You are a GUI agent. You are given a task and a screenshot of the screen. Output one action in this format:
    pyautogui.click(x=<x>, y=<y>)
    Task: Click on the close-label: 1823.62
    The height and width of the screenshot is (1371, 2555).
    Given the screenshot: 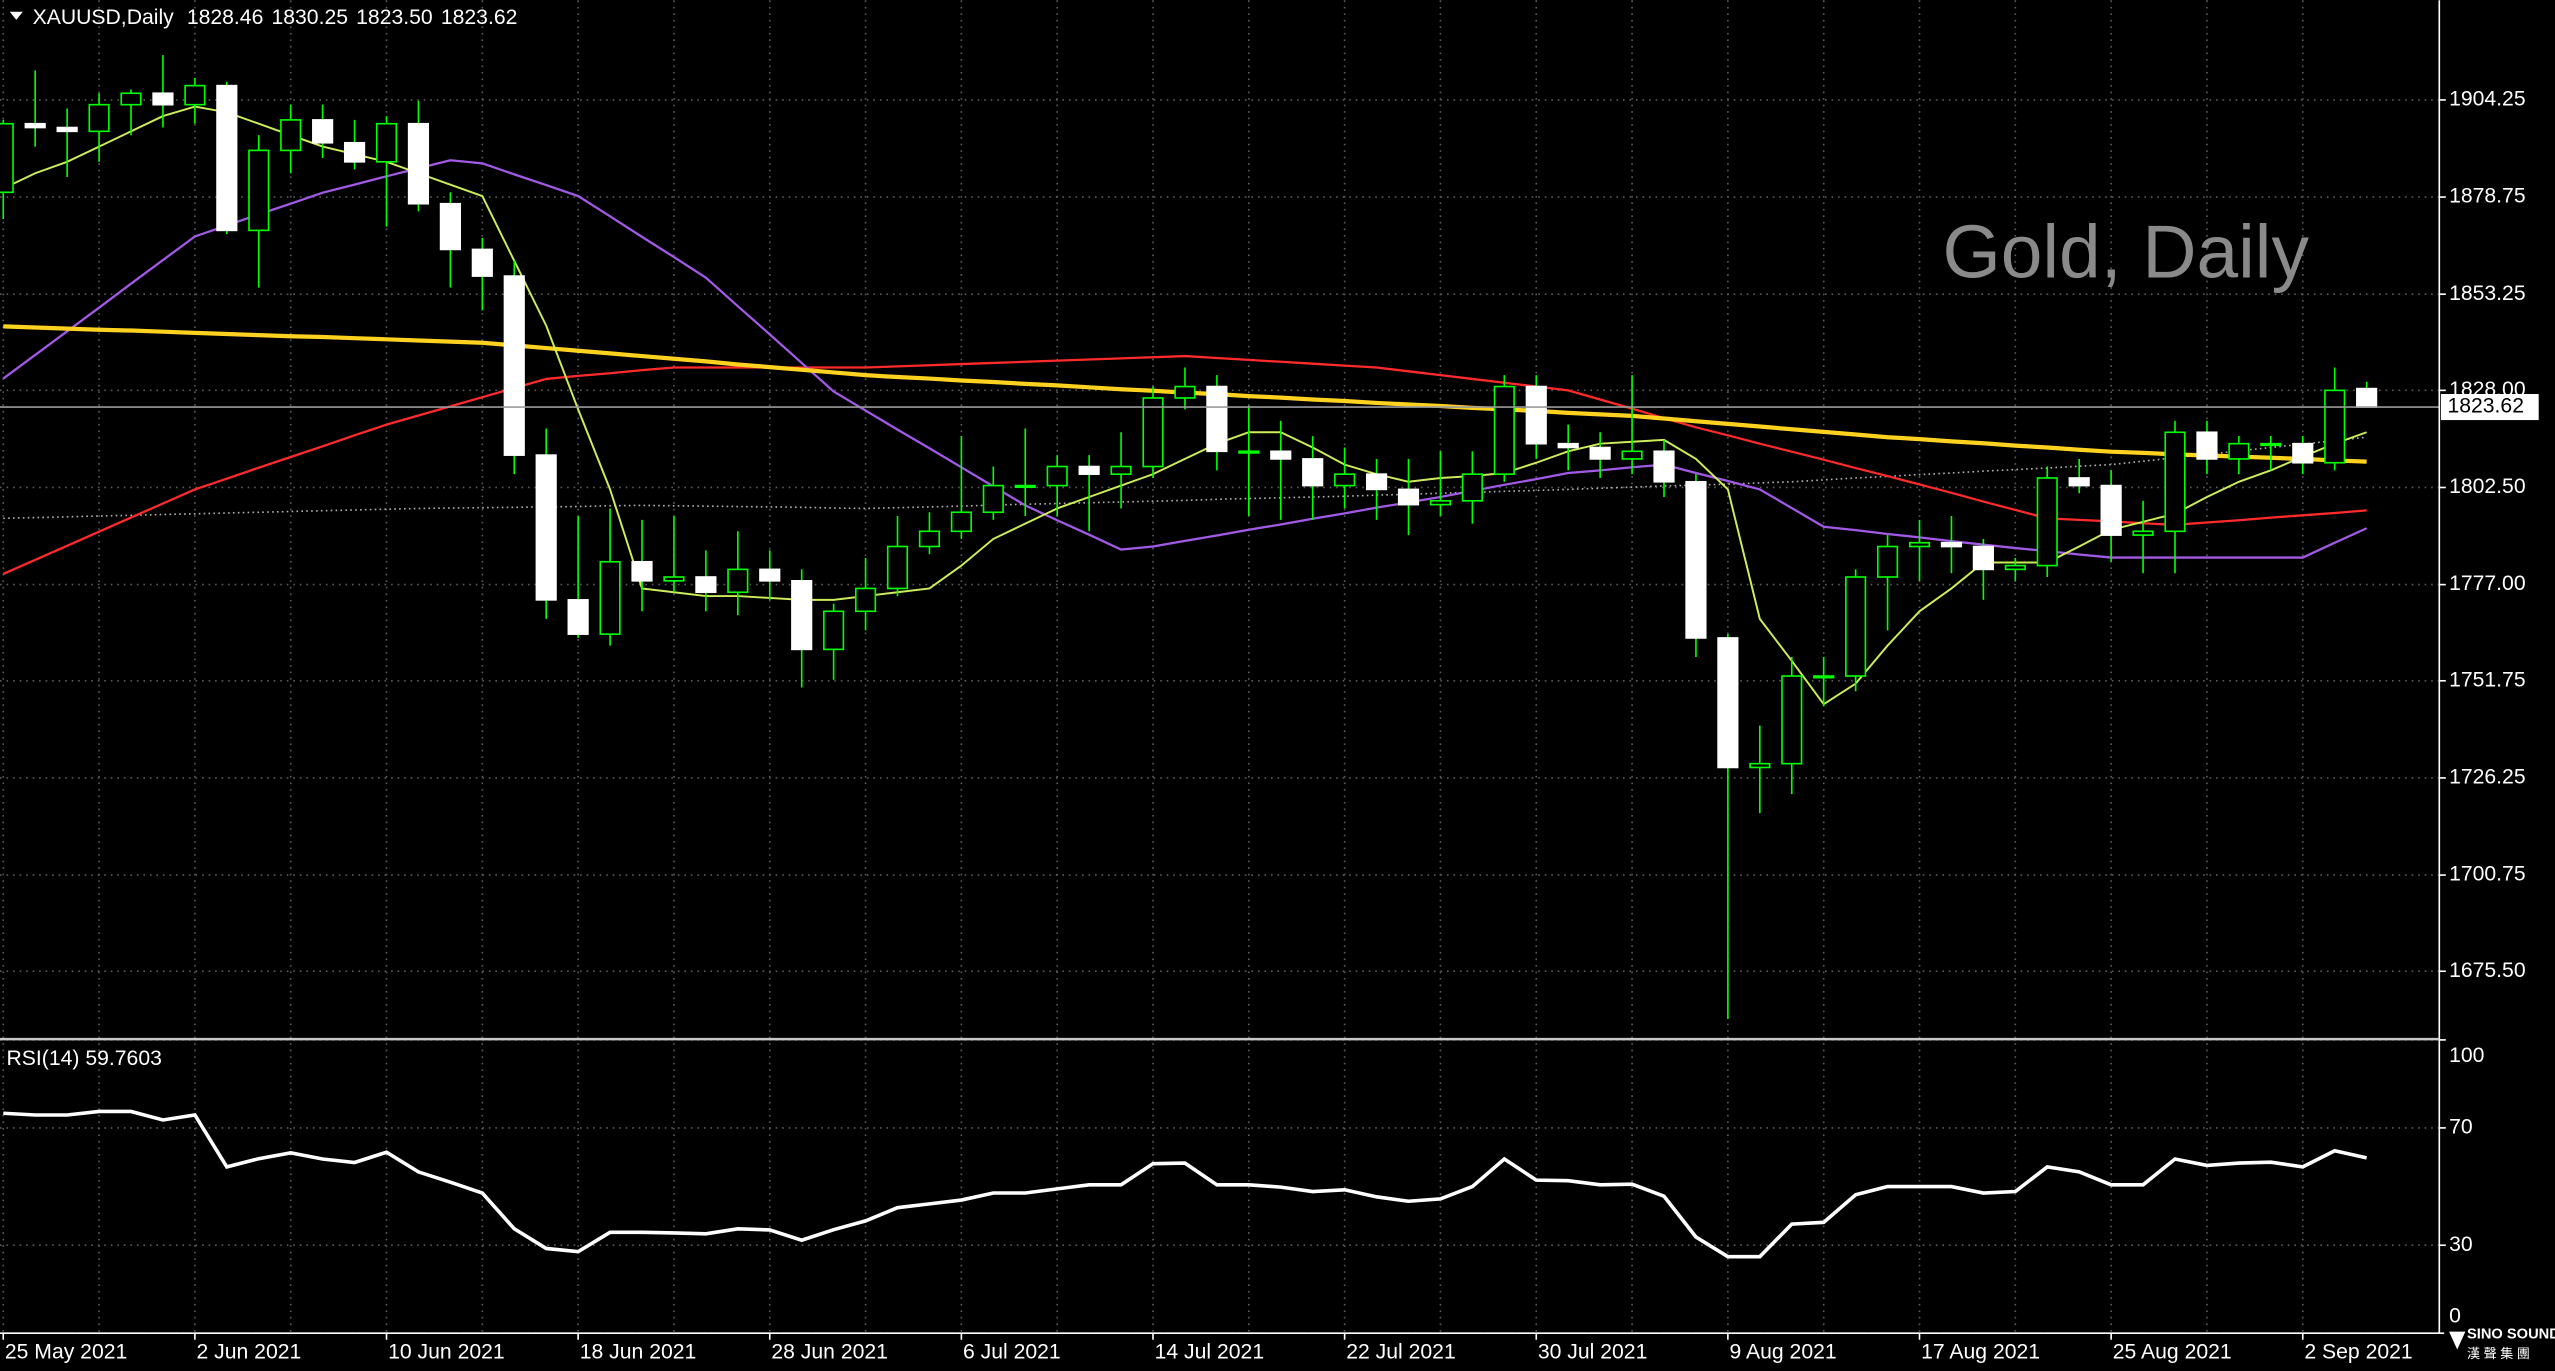 What is the action you would take?
    pyautogui.click(x=479, y=17)
    